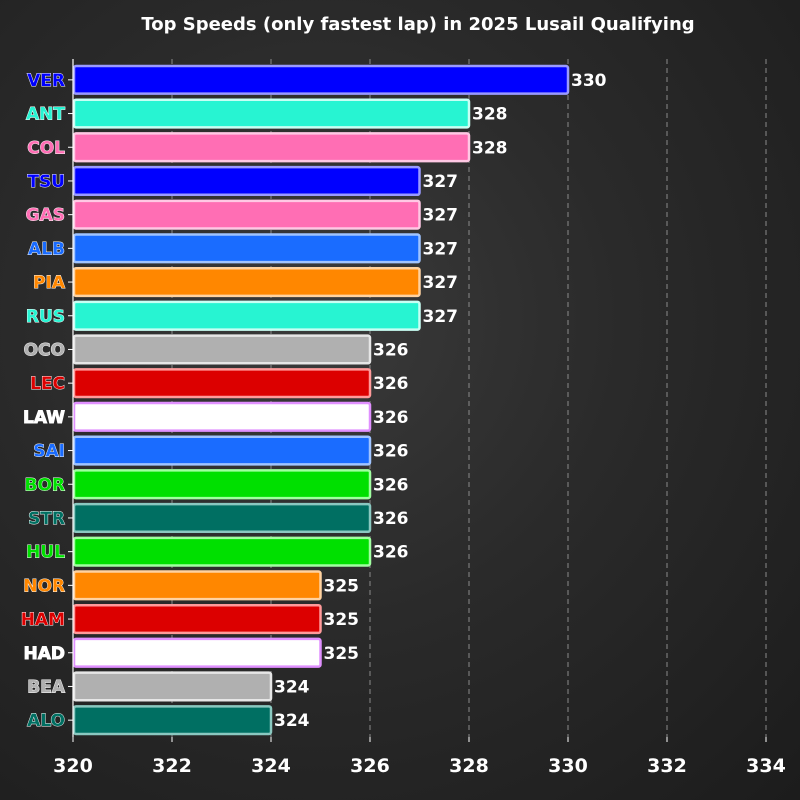 The width and height of the screenshot is (800, 800). What do you see at coordinates (49, 283) in the screenshot?
I see `category-label: PIA` at bounding box center [49, 283].